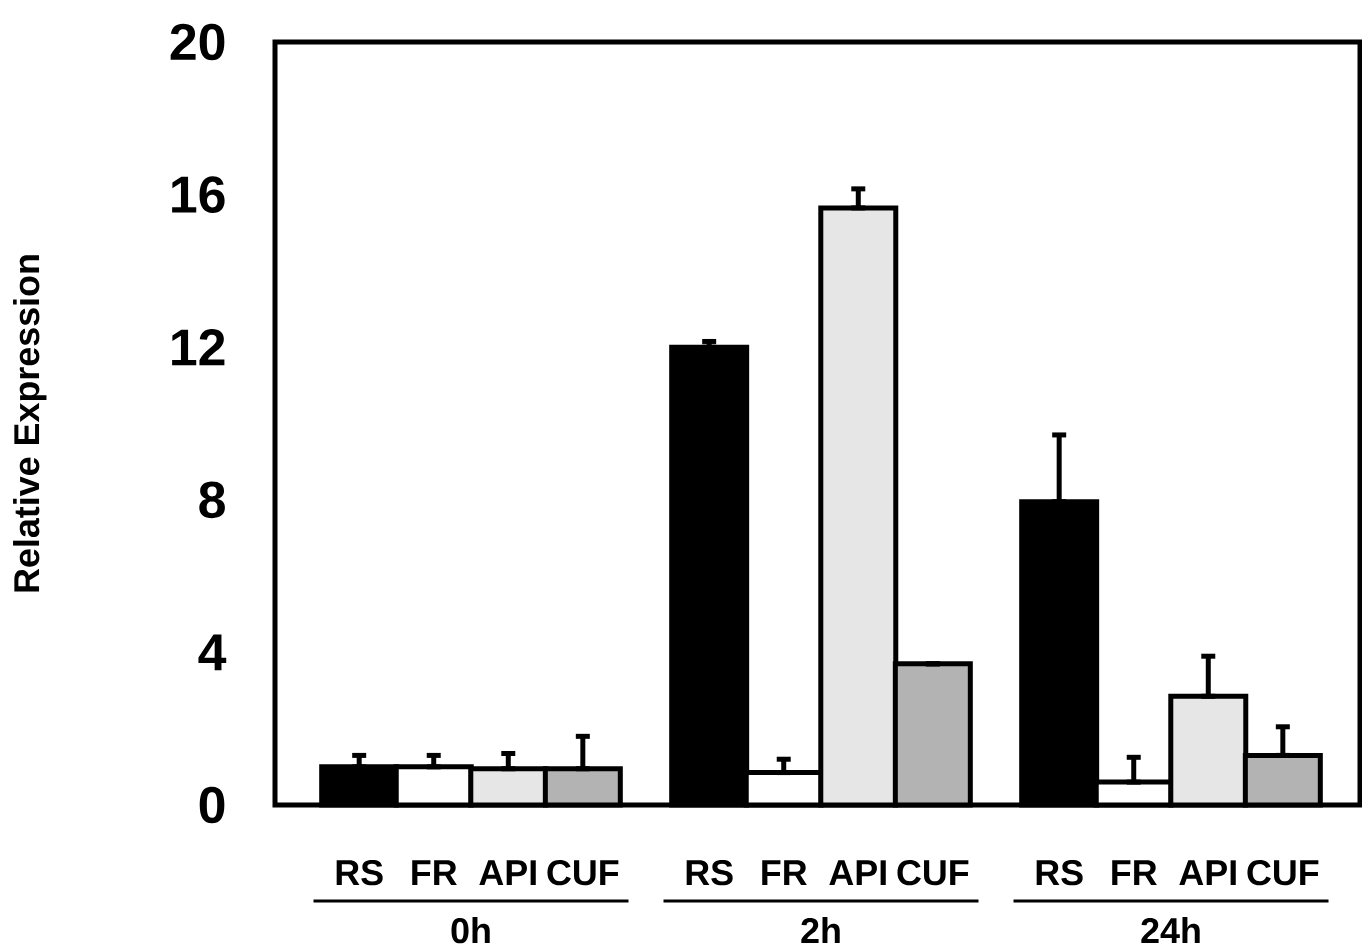 The image size is (1362, 951). What do you see at coordinates (30, 423) in the screenshot?
I see `y-axis-title: Relative Expression` at bounding box center [30, 423].